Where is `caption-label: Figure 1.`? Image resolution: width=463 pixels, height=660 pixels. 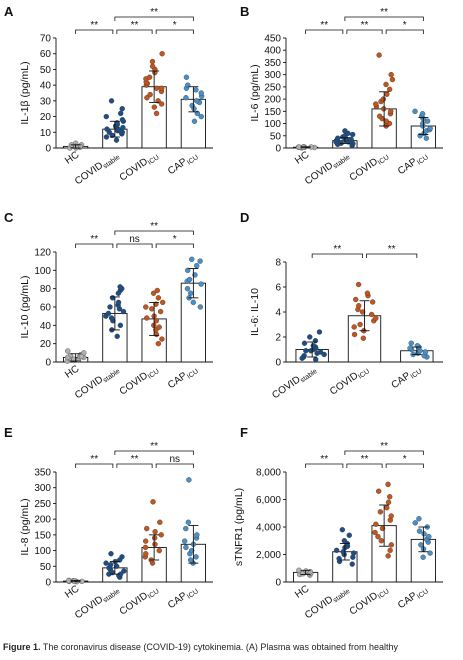 caption-label: Figure 1. is located at coordinates (22, 647).